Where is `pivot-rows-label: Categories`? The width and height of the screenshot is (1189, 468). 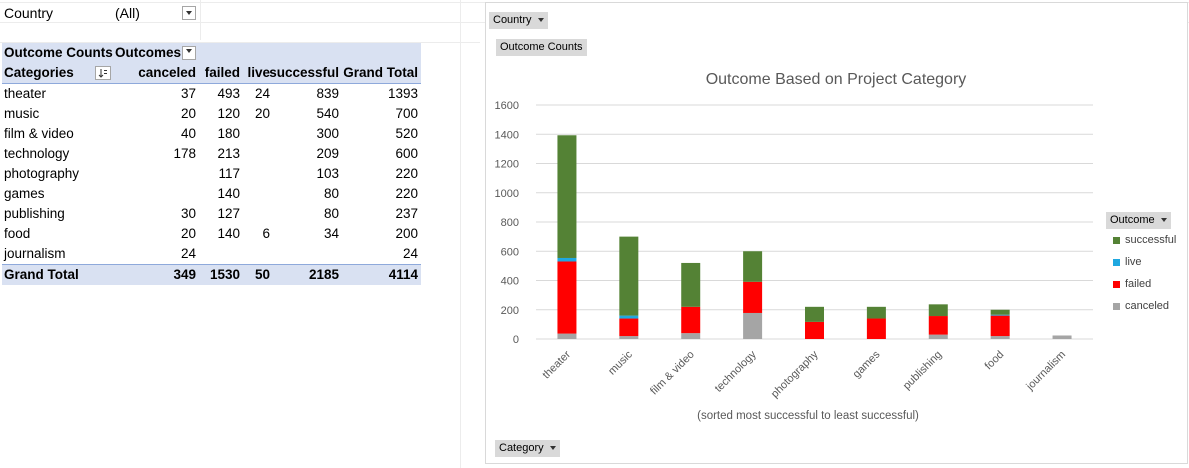
pivot-rows-label: Categories is located at coordinates (39, 72).